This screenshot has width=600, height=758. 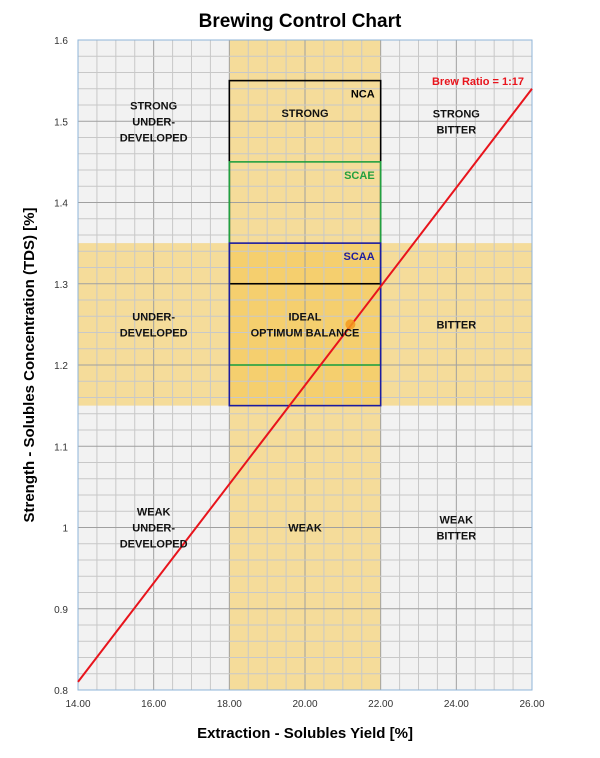 I want to click on brew-point, so click(x=350, y=324).